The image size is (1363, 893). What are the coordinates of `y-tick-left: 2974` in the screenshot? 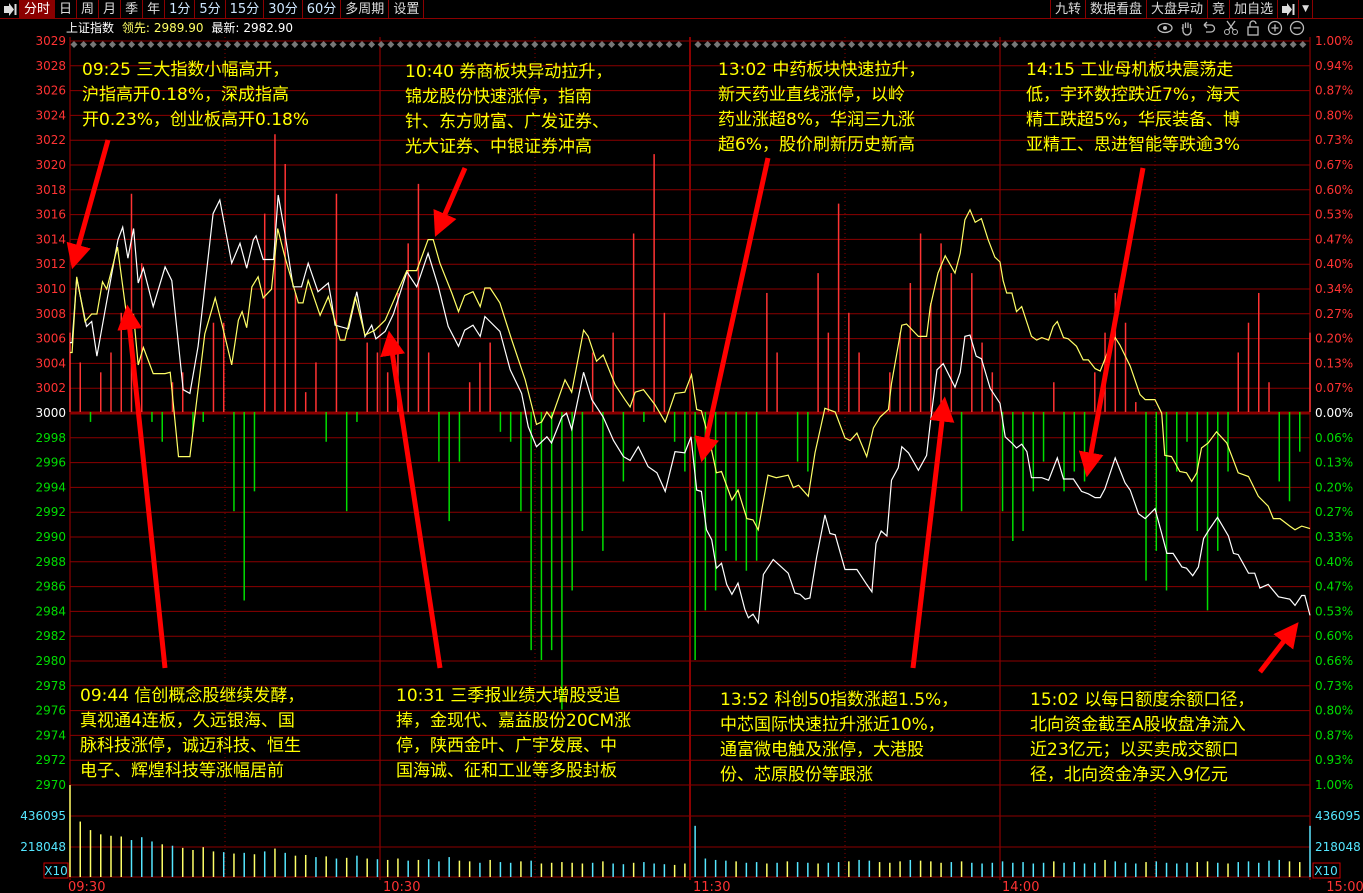 It's located at (50, 735).